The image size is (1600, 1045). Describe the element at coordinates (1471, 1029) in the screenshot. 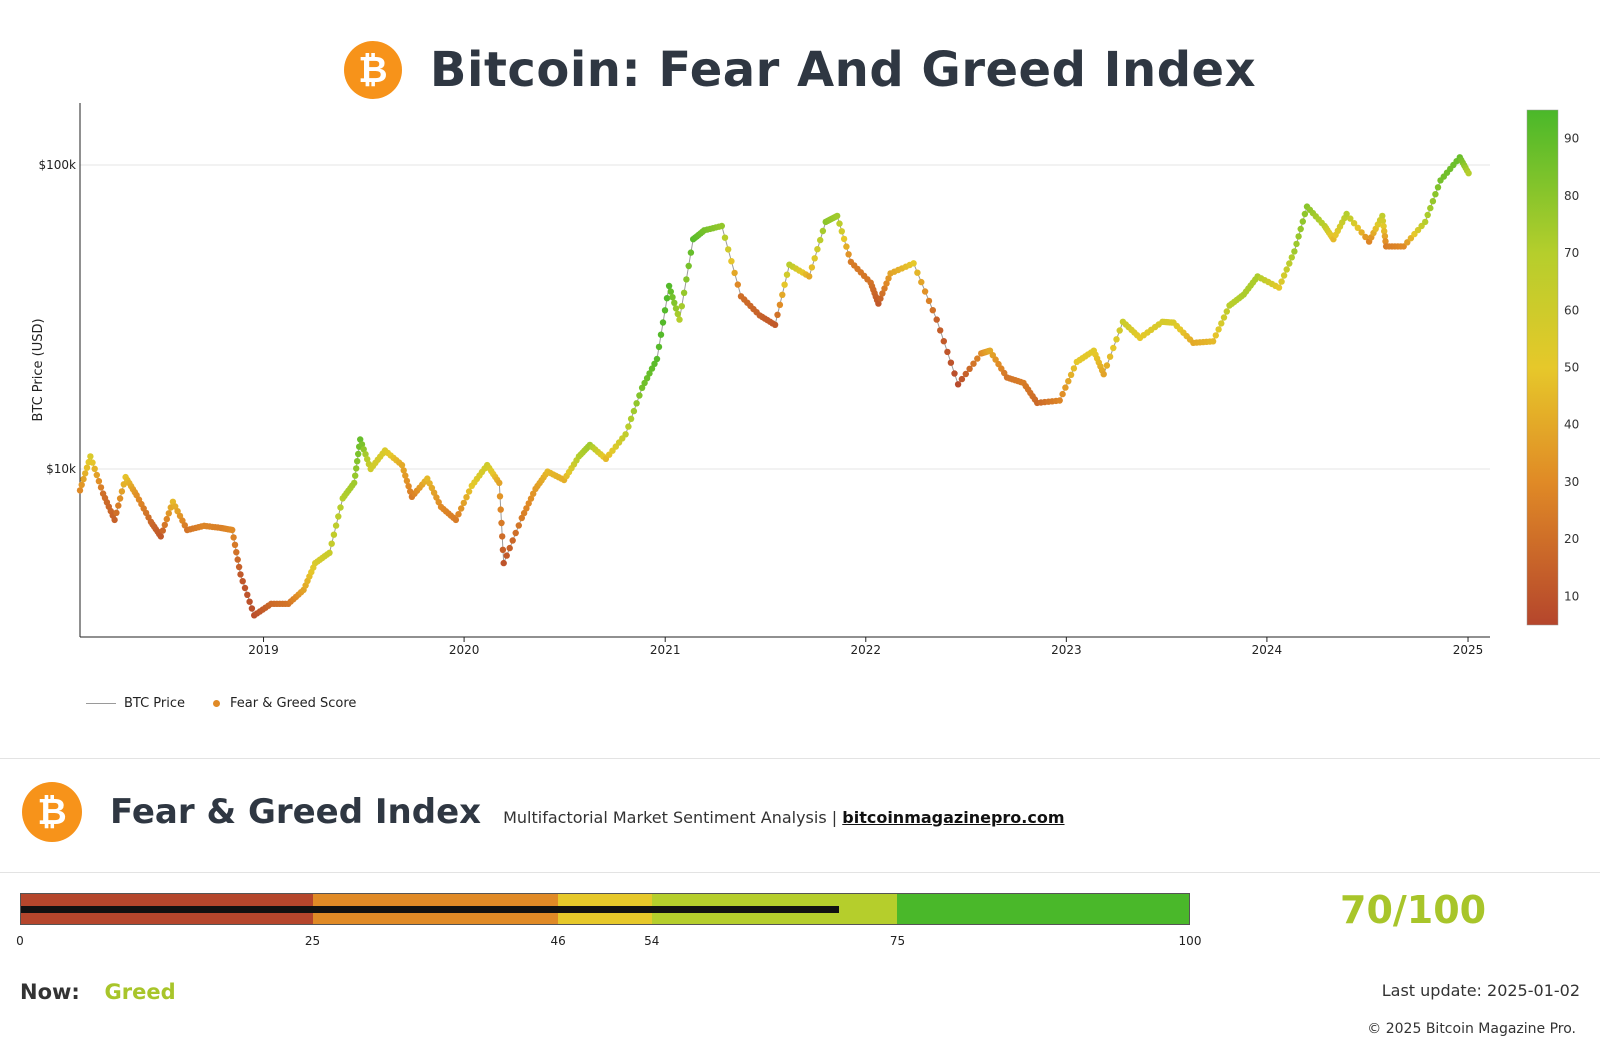

I see `copyright: © 2025 Bitcoin Magazine Pro.` at that location.